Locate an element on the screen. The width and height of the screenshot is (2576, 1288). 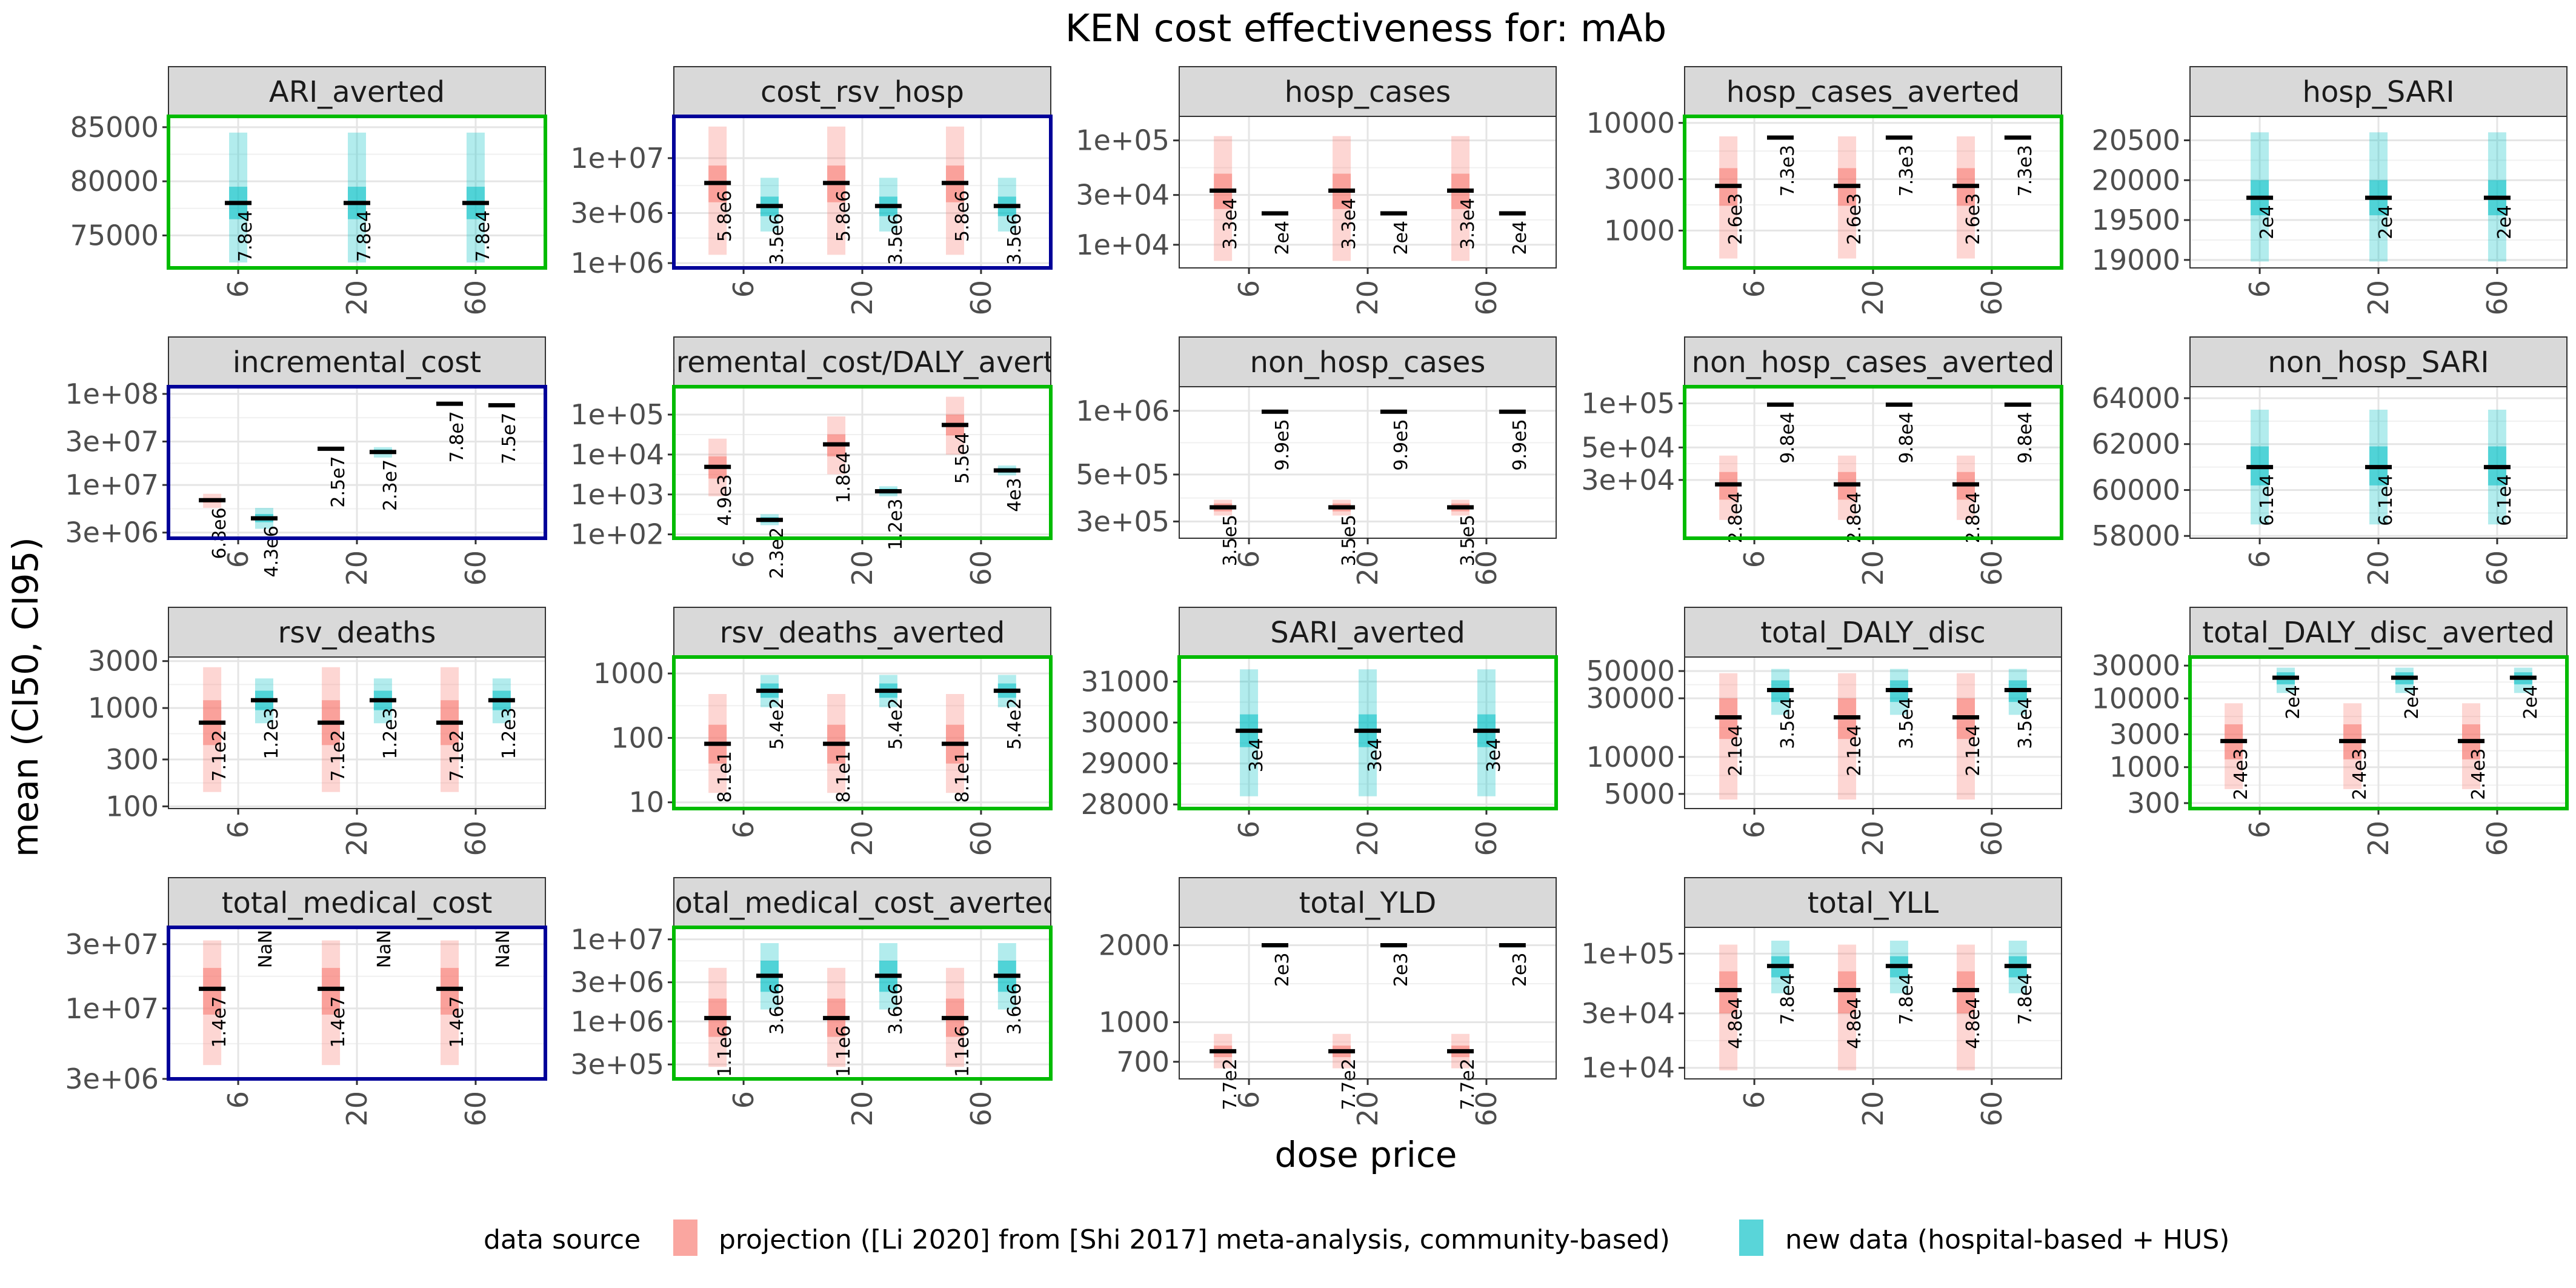
y-tick-label: 30000 is located at coordinates (1125, 723).